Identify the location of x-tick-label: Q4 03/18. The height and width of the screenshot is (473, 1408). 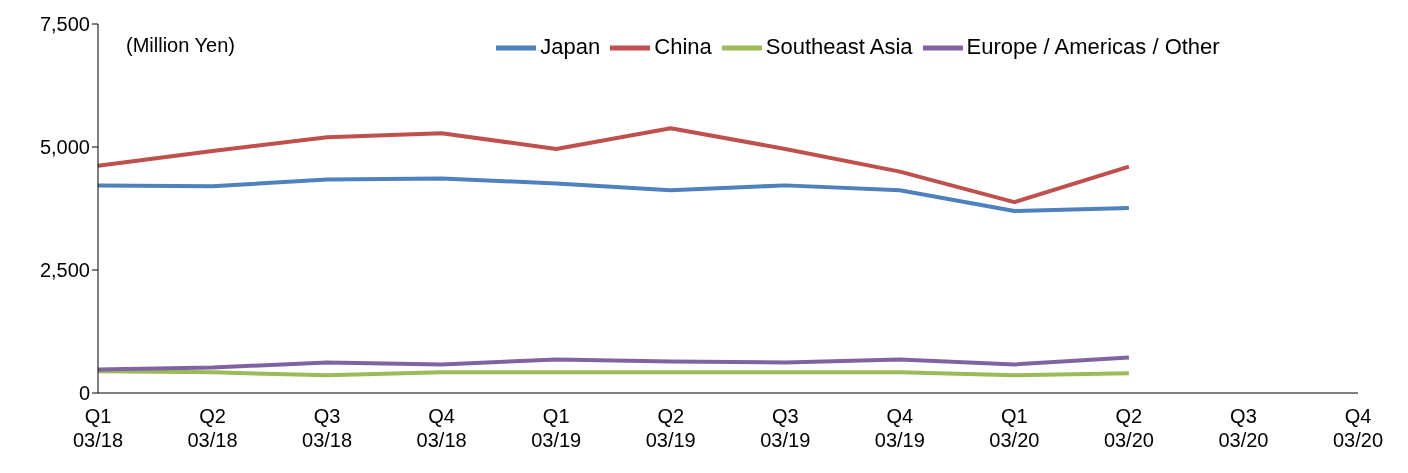
(441, 428).